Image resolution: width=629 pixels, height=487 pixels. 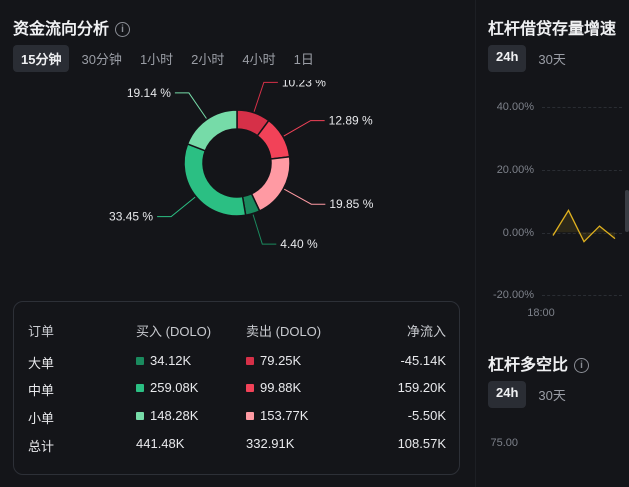 I want to click on fund-flow-timeframe-tabs: 15分钟 30分钟 1小时 2小时 4小时 1日, so click(x=166, y=58).